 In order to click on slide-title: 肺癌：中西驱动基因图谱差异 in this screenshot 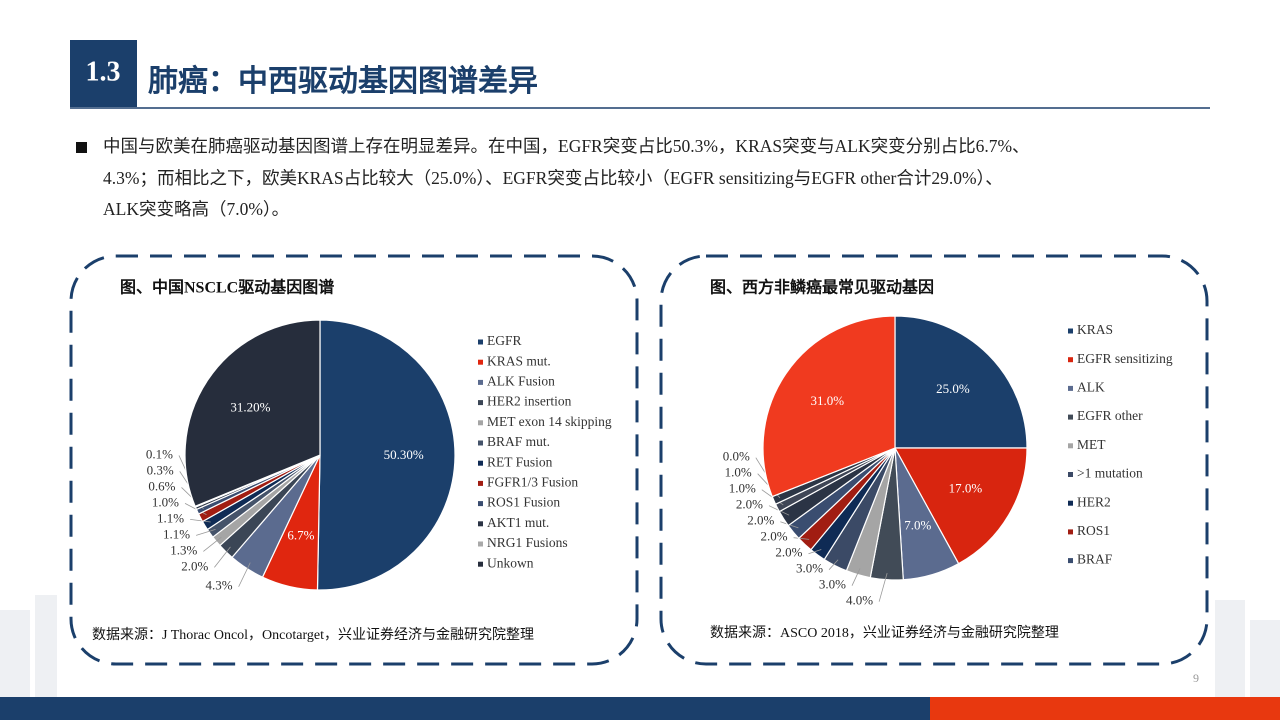, I will do `click(343, 81)`.